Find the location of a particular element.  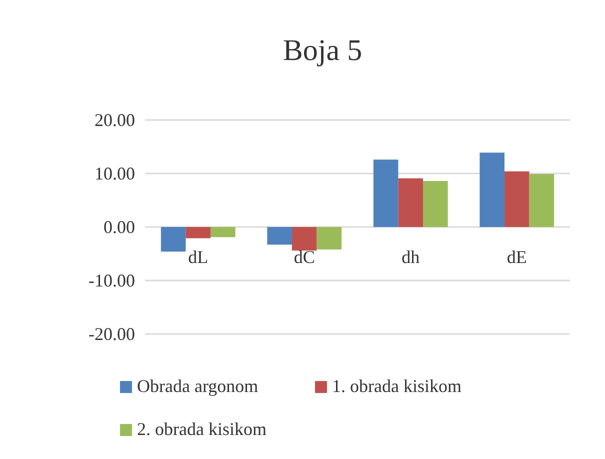

x-tick-label: dL is located at coordinates (198, 257).